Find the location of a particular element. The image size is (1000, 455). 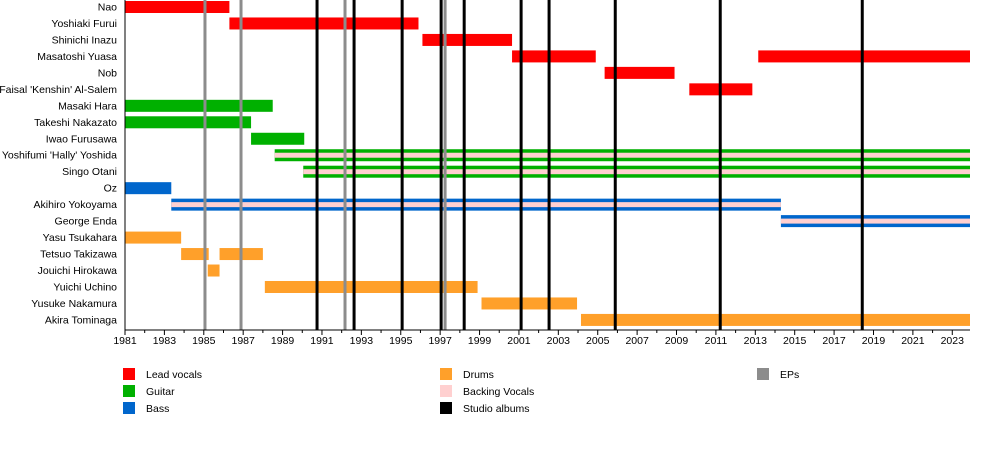

member-label: Yoshifumi 'Hally' Yoshida is located at coordinates (59, 156).